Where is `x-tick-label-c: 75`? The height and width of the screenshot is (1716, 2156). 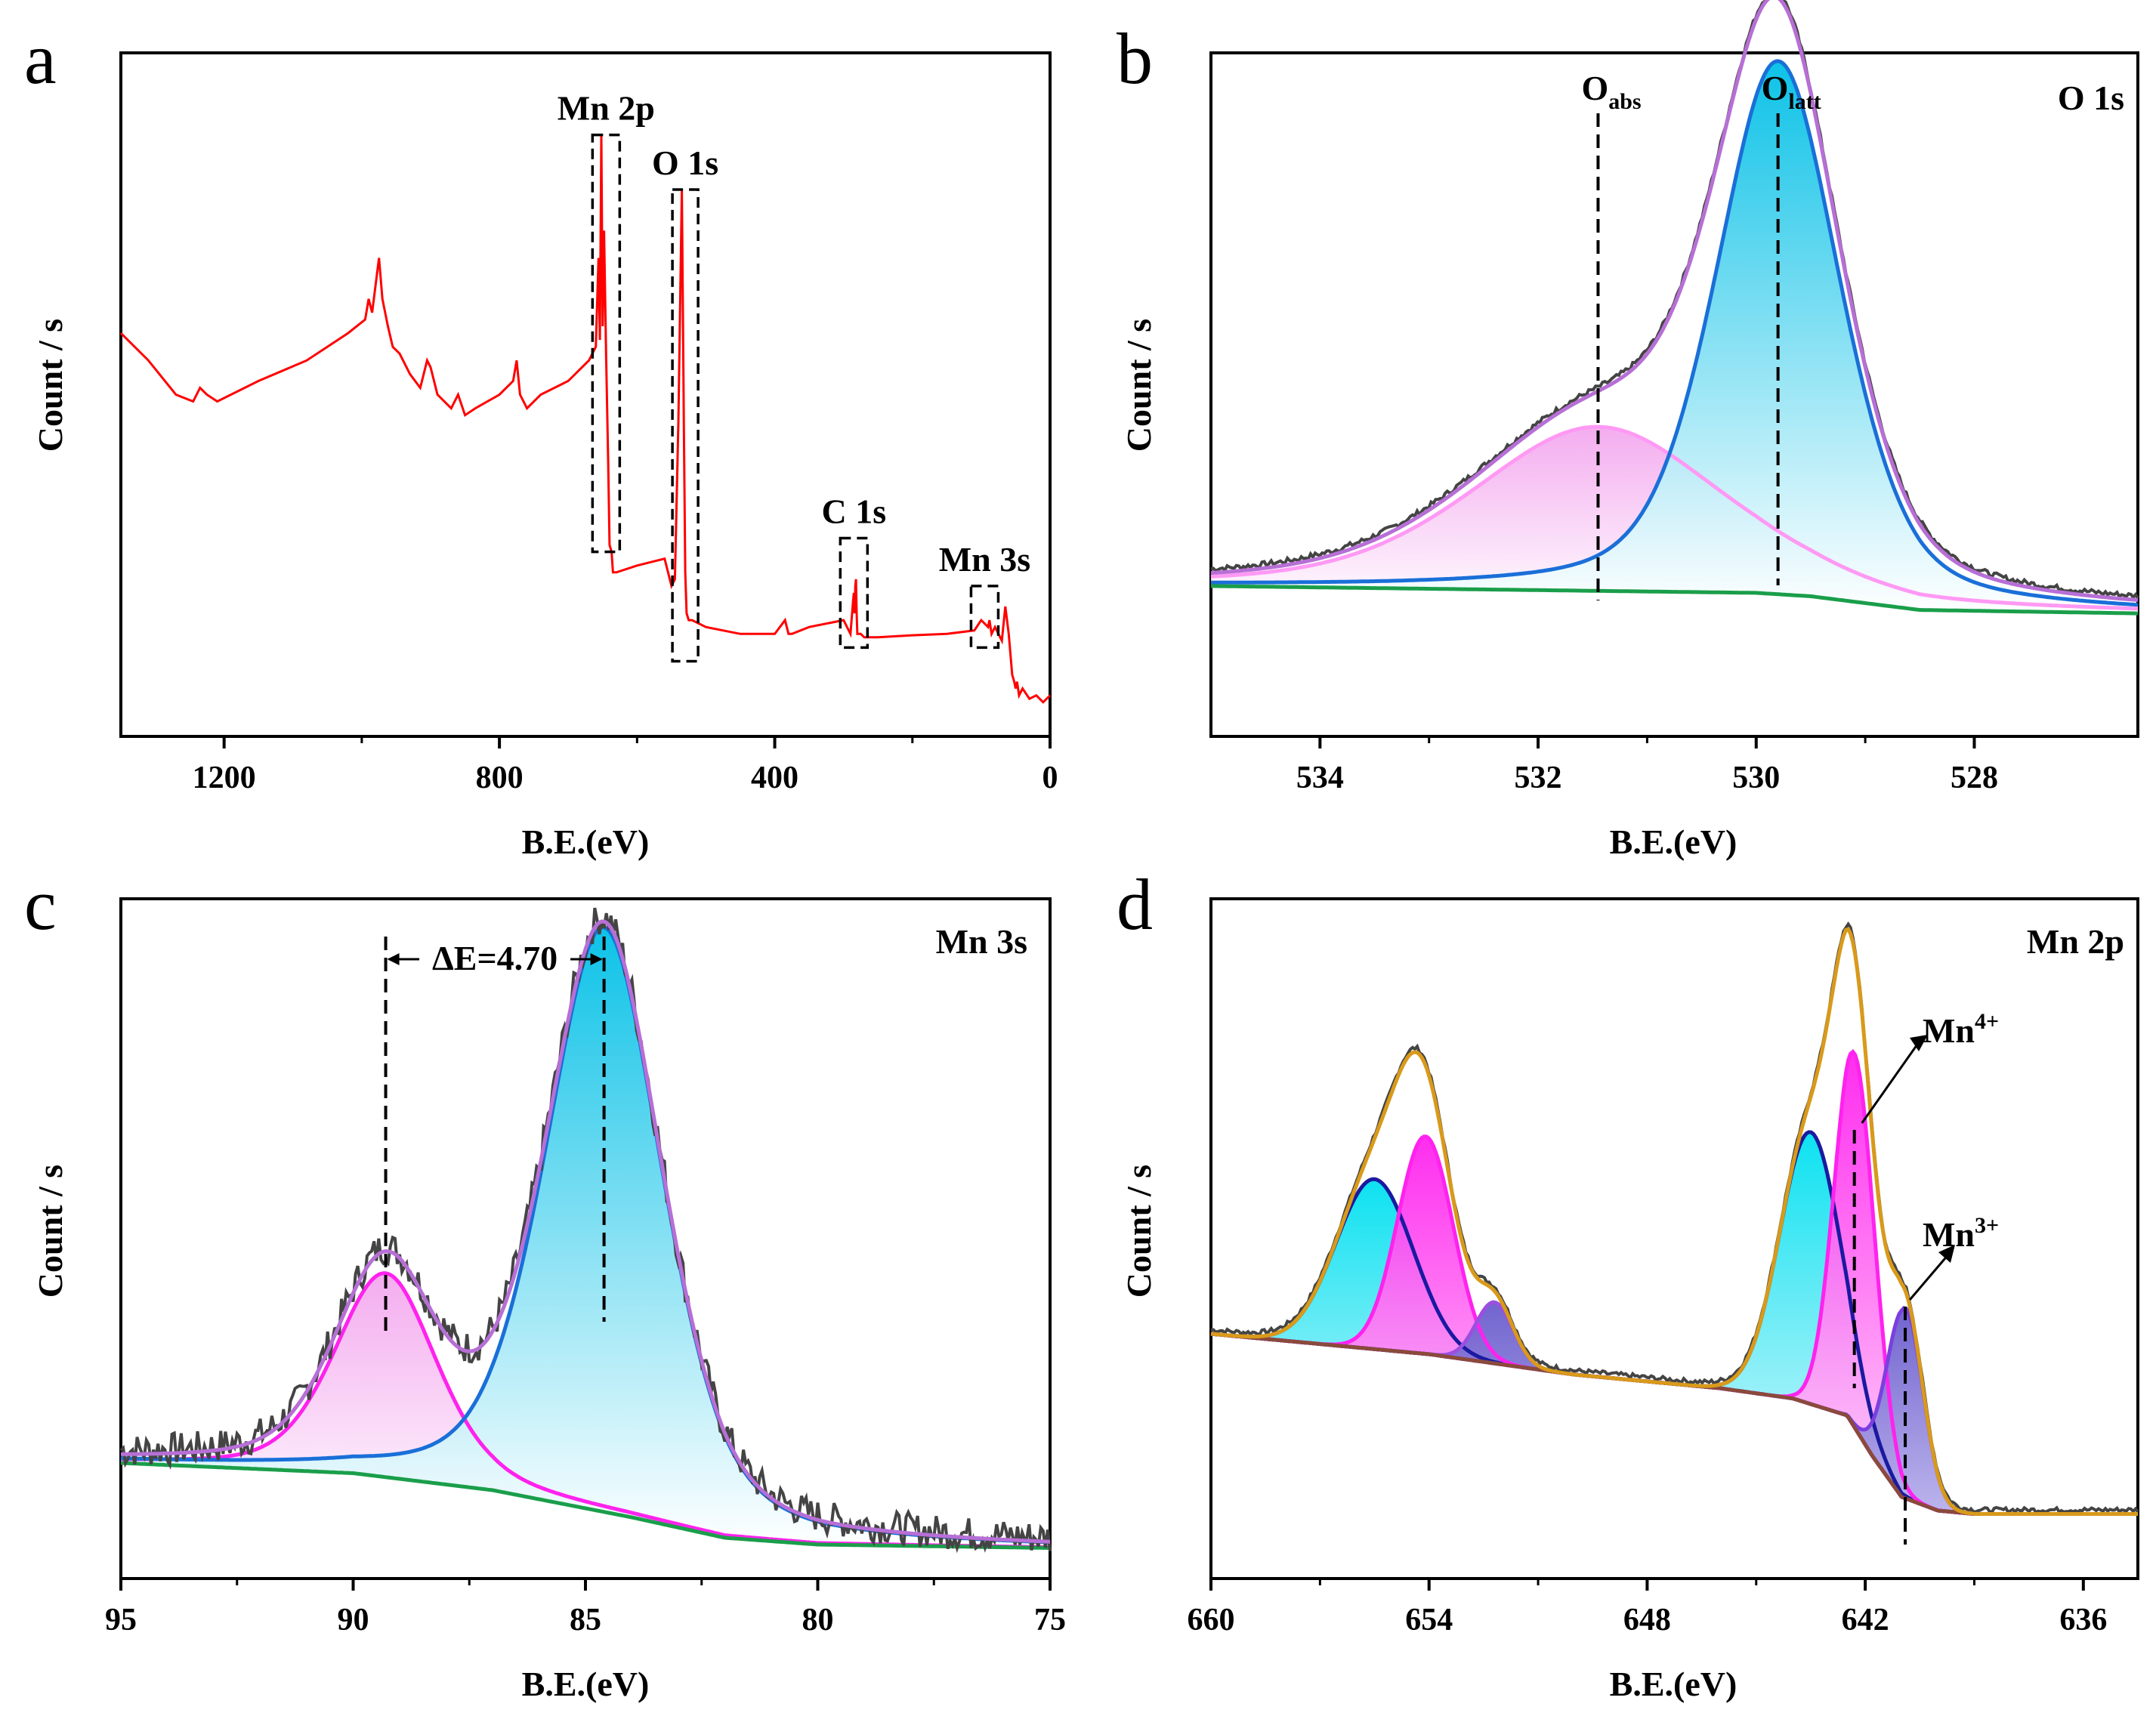 x-tick-label-c: 75 is located at coordinates (1050, 1620).